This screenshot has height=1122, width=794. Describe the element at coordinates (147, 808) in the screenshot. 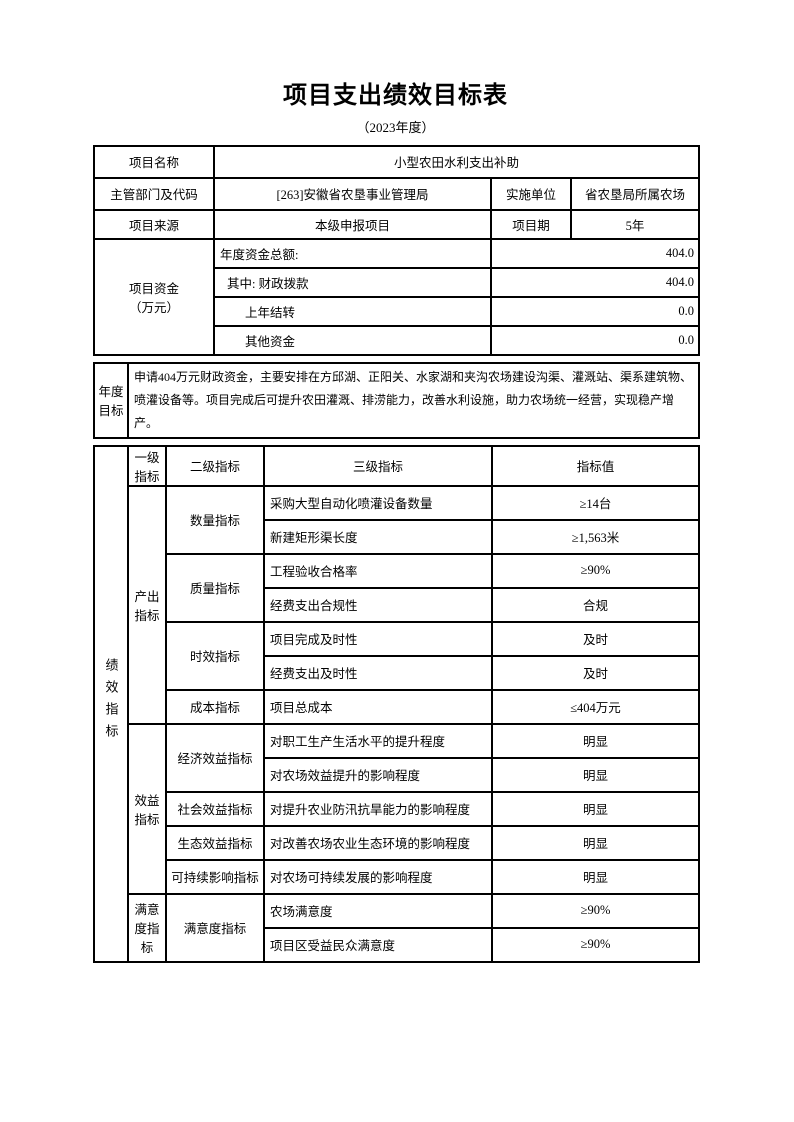

I see `level1-benefit: 效益指标` at that location.